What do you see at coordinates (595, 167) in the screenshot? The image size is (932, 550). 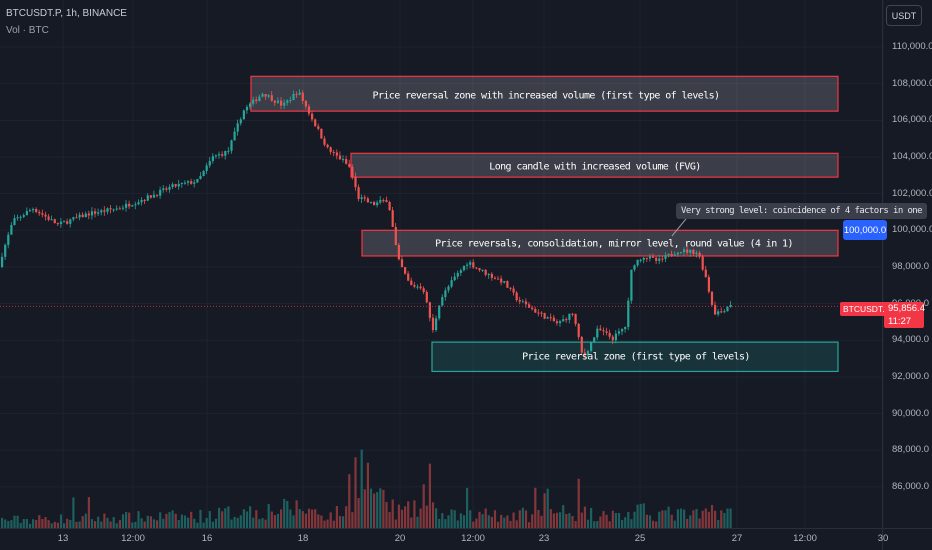 I see `zone-2-label: Long candle with increased volume (FVG)` at bounding box center [595, 167].